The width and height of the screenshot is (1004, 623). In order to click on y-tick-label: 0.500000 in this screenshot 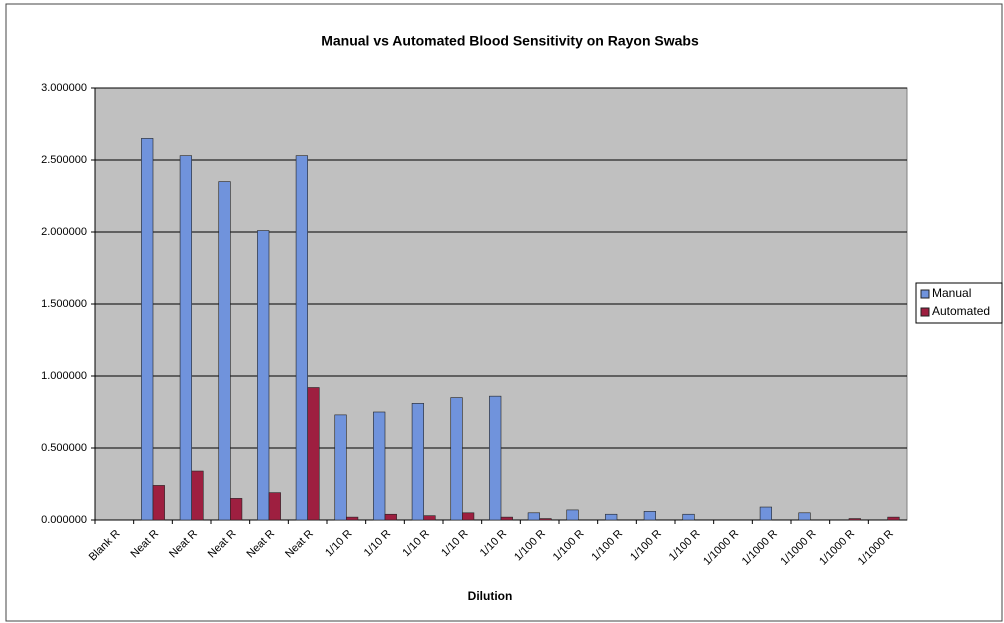, I will do `click(64, 448)`.